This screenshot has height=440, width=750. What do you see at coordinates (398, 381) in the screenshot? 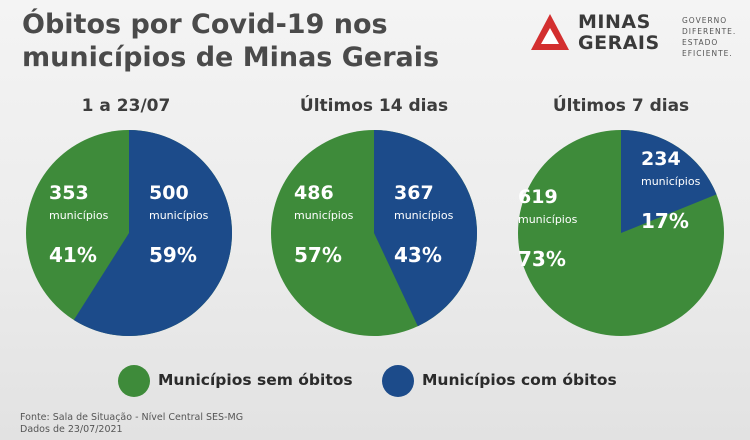
I see `legend-swatch-com-obitos` at bounding box center [398, 381].